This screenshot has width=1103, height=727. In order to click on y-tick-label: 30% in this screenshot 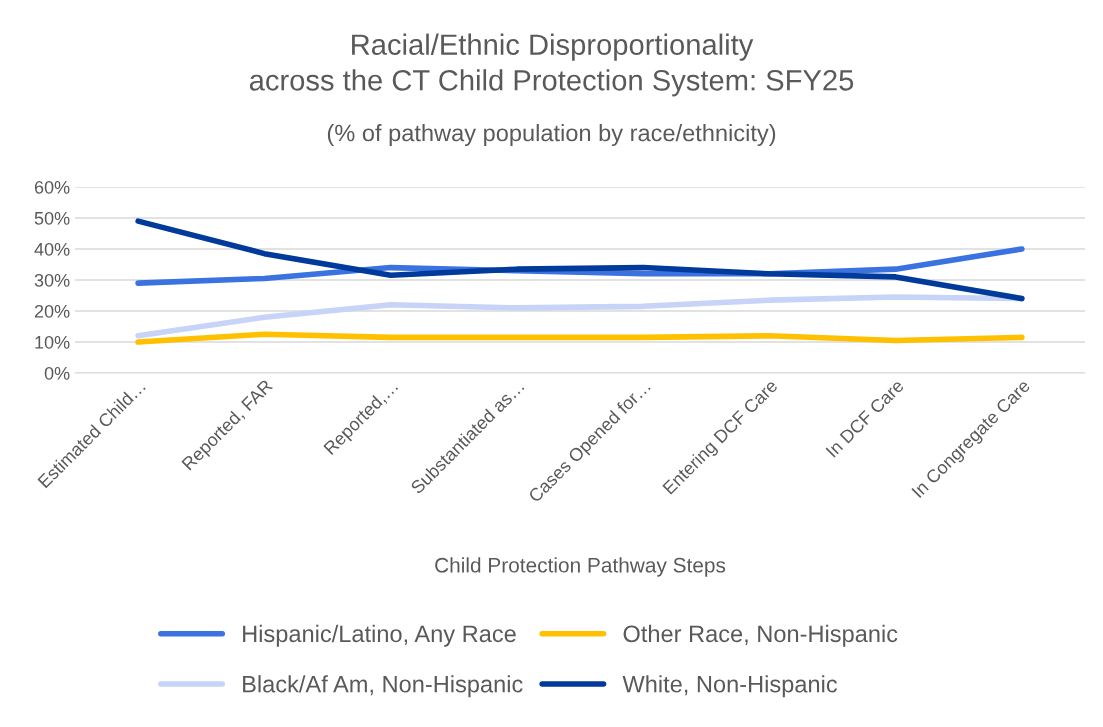, I will do `click(52, 280)`.